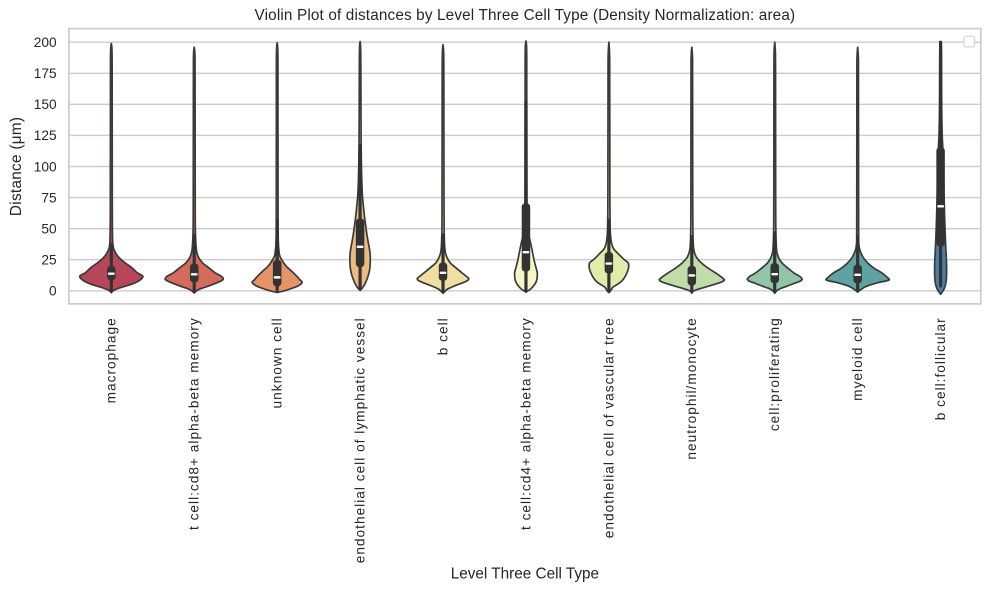 Image resolution: width=991 pixels, height=596 pixels. I want to click on svg-text:endothelial cell of lymphatic: endothelial cell of lymphatic vessel, so click(359, 440).